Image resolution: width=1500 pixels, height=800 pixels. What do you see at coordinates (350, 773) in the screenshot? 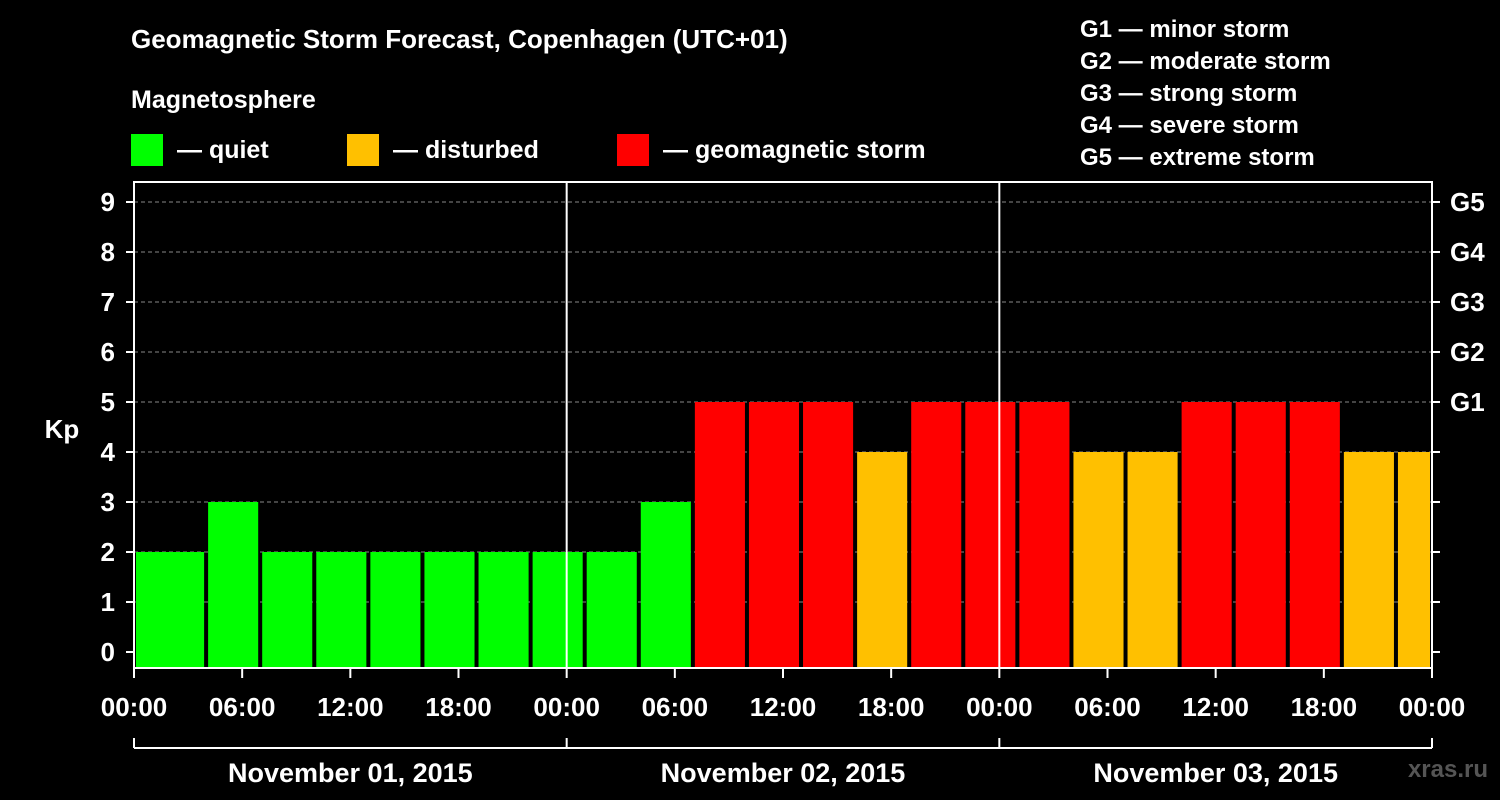
I see `date-label-0: November 01, 2015` at bounding box center [350, 773].